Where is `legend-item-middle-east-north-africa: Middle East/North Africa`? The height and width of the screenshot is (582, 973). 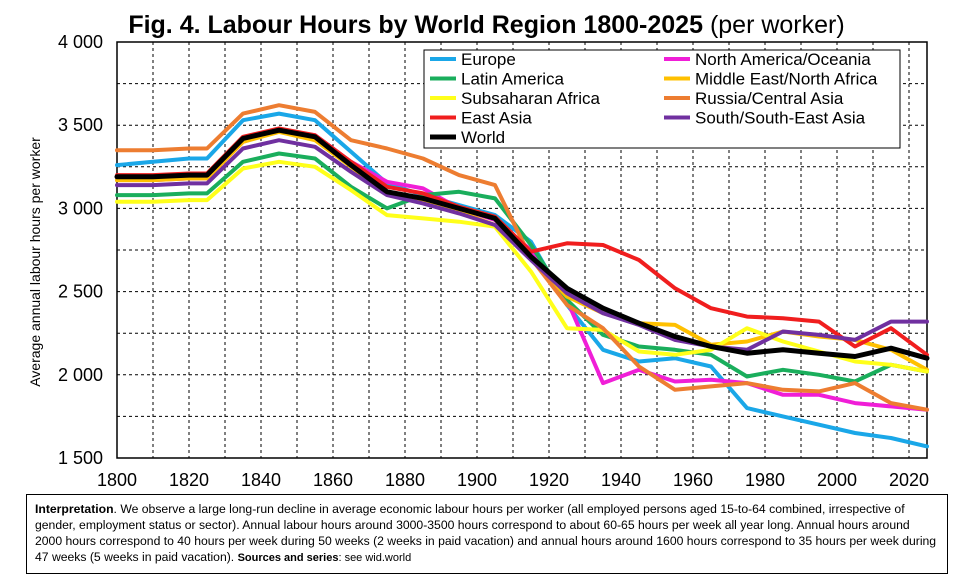 legend-item-middle-east-north-africa: Middle East/North Africa is located at coordinates (771, 79).